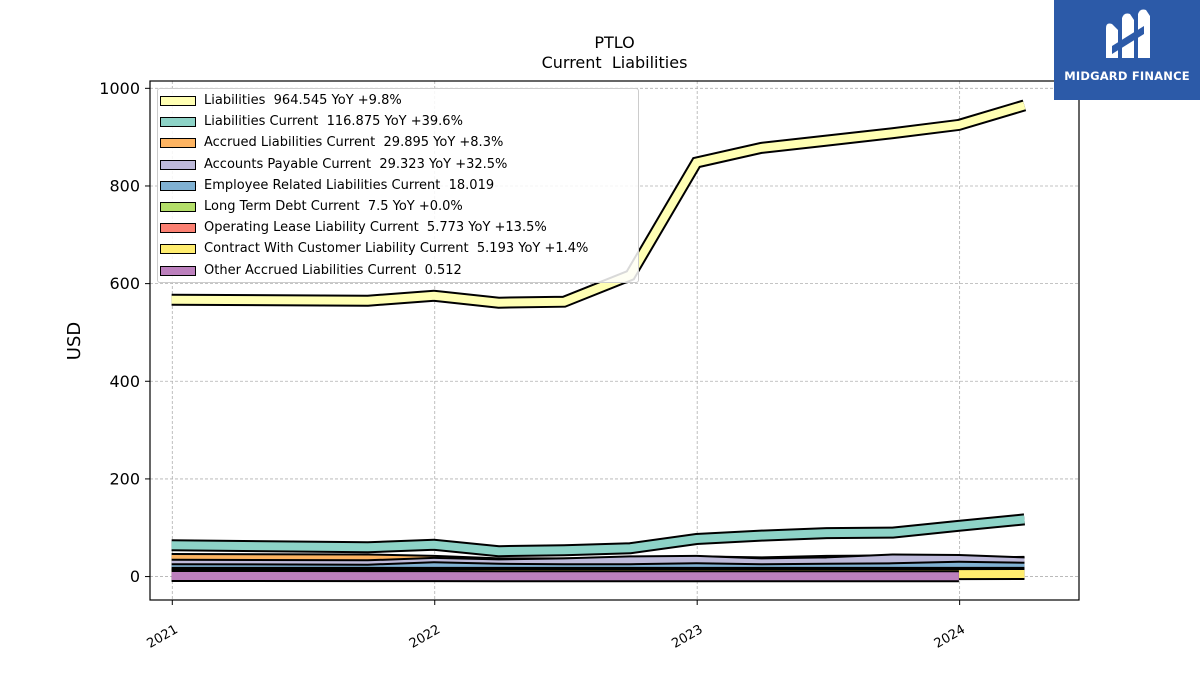  Describe the element at coordinates (303, 100) in the screenshot. I see `legend-label: Liabilities 964.545 YoY +9.8%` at that location.